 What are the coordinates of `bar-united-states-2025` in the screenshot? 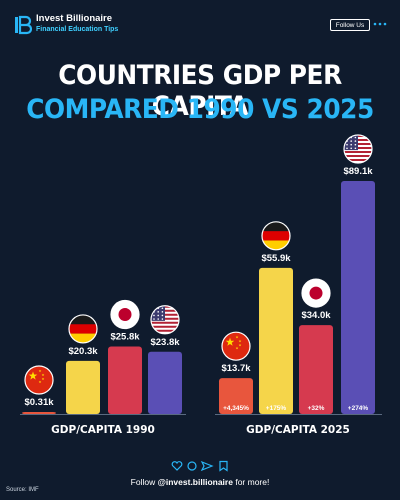 It's located at (358, 297).